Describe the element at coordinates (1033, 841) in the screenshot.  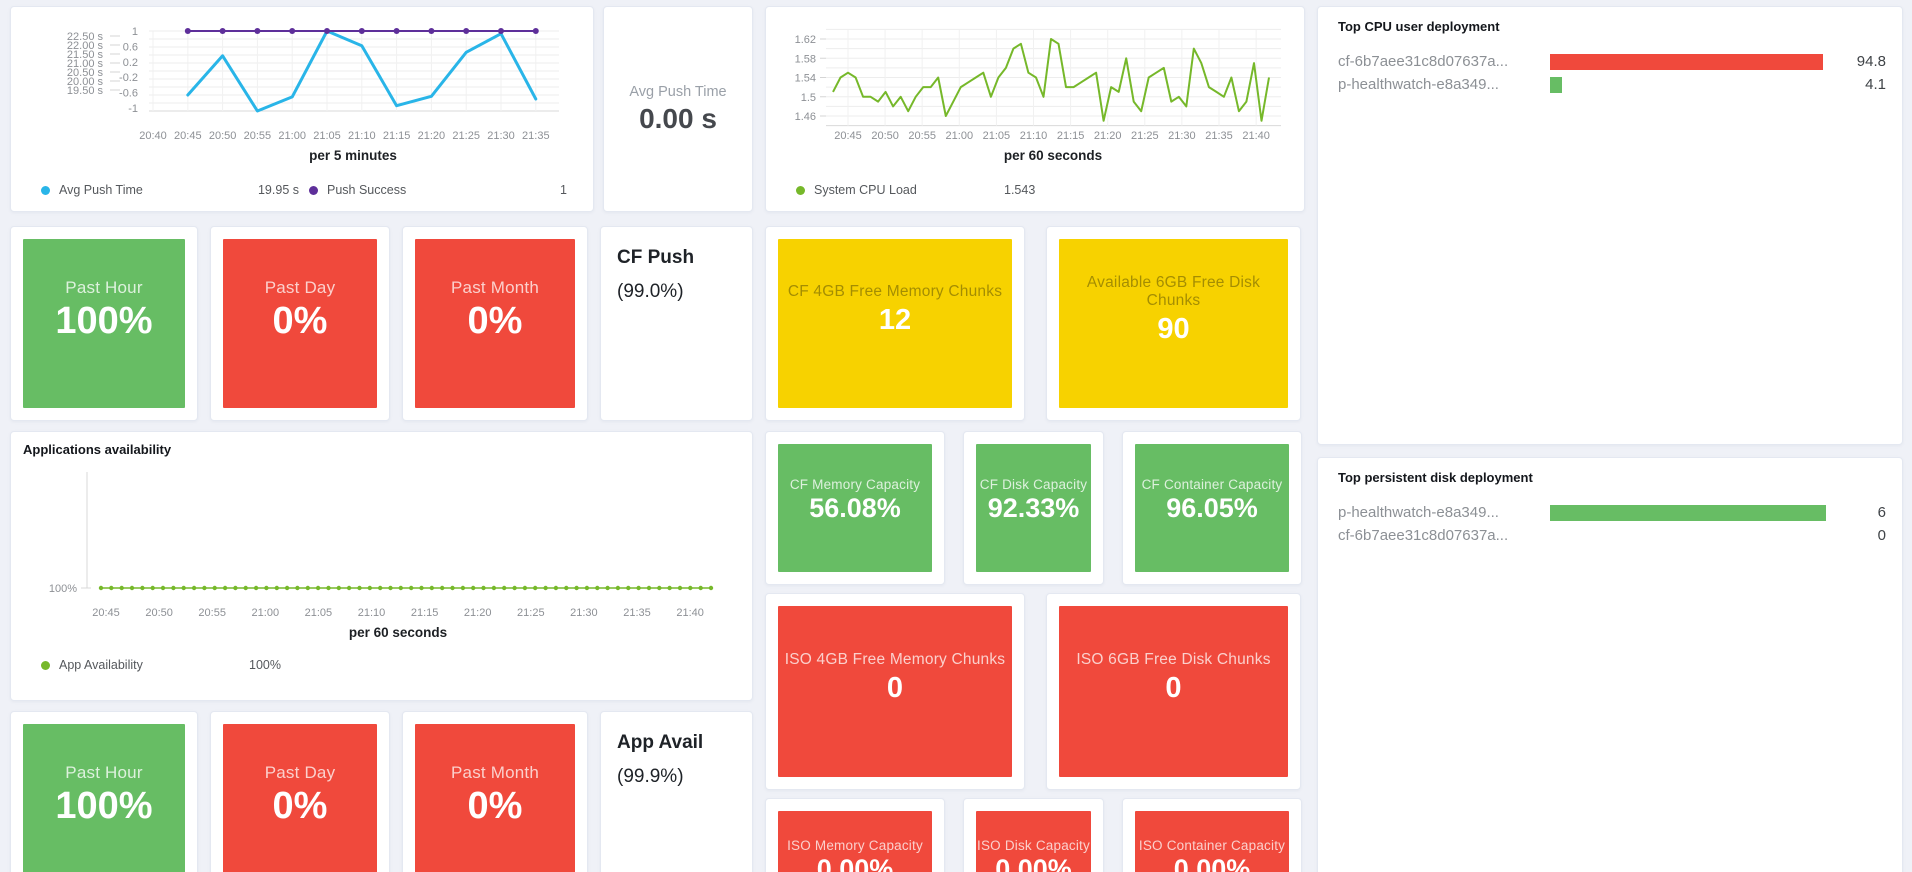
I see `stat-tile-iso-disk-capacity: ISO Disk Capacity 0.00%` at that location.